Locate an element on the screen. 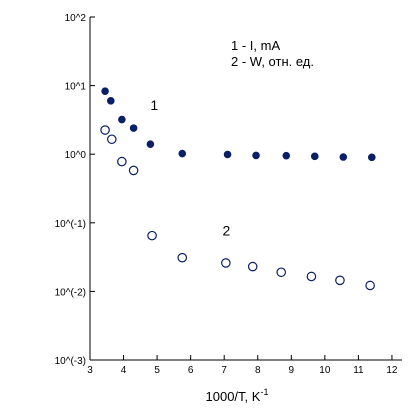 The width and height of the screenshot is (420, 420). series-2-label: 2 is located at coordinates (227, 231).